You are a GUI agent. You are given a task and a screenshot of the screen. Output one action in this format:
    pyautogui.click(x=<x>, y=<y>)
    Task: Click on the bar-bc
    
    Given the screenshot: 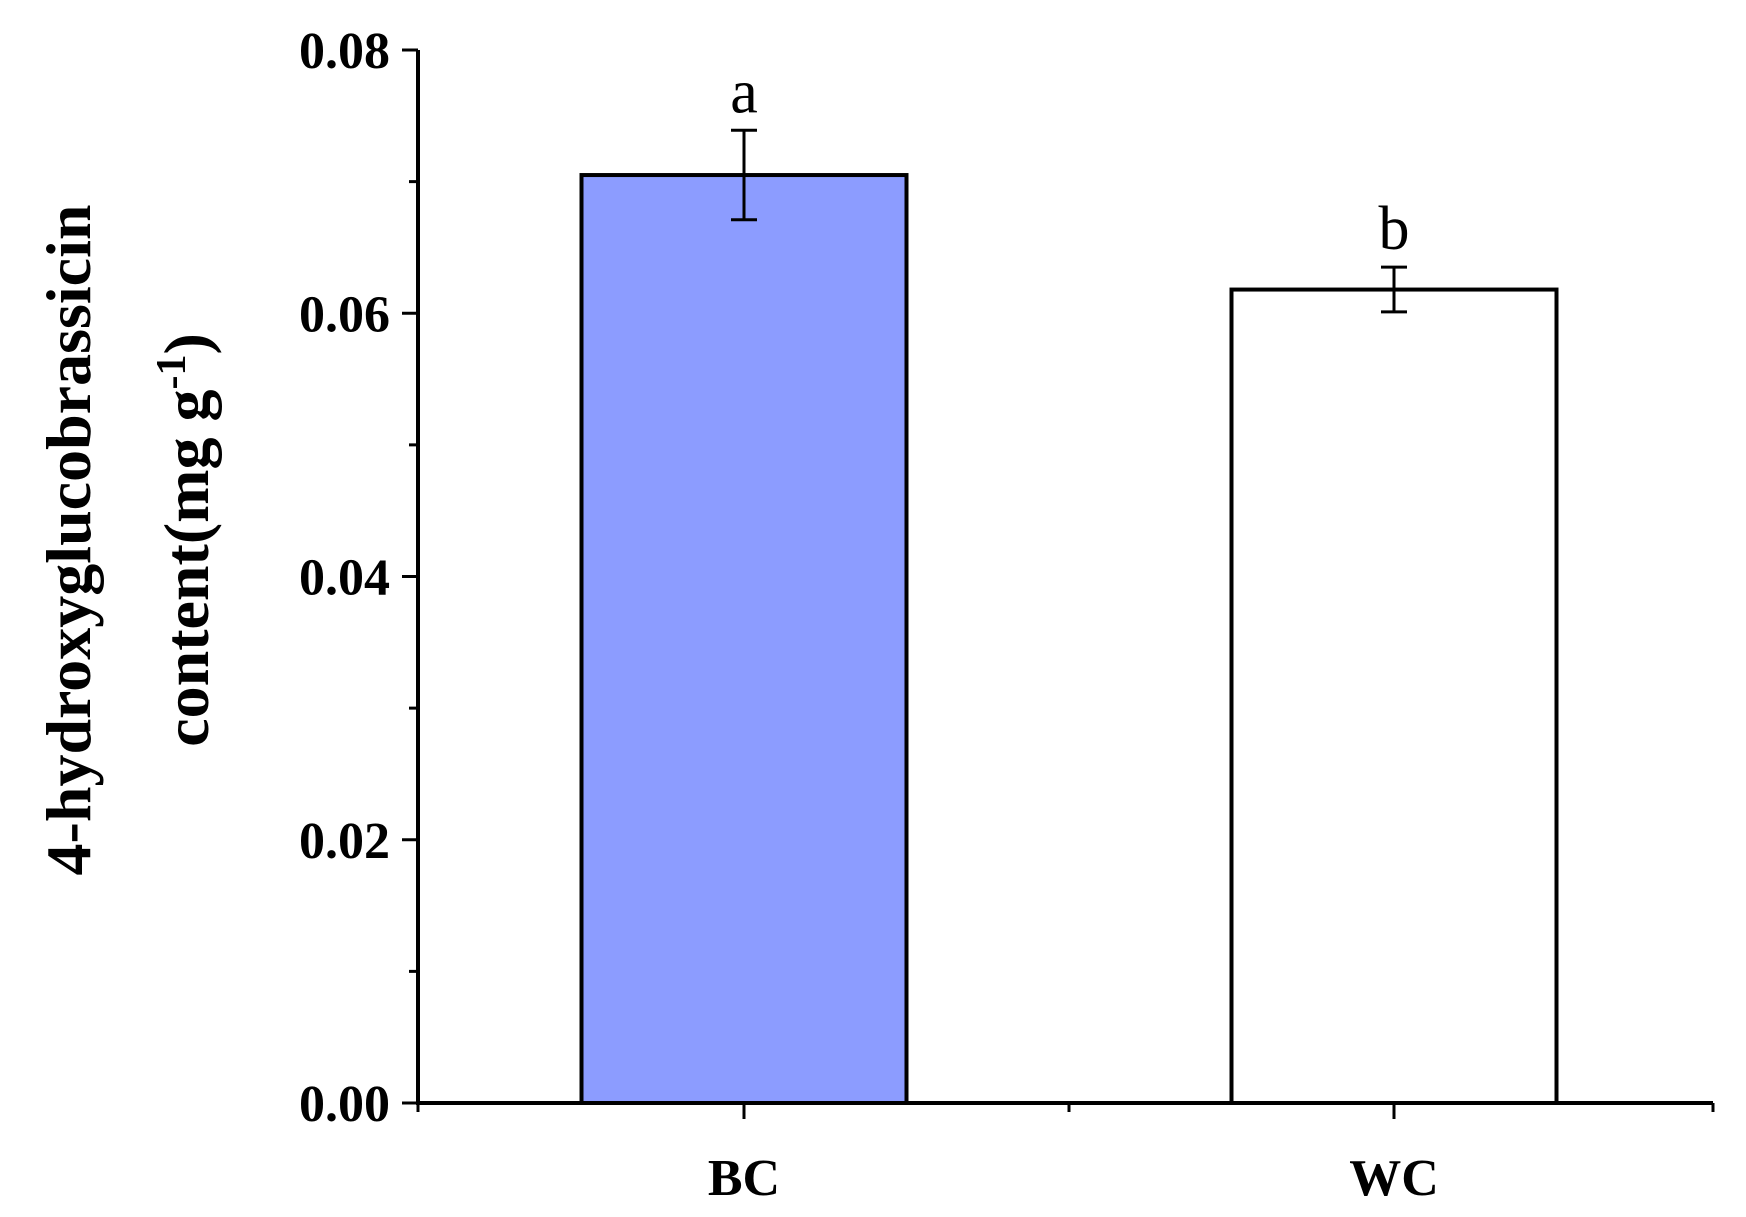 What is the action you would take?
    pyautogui.click(x=744, y=639)
    